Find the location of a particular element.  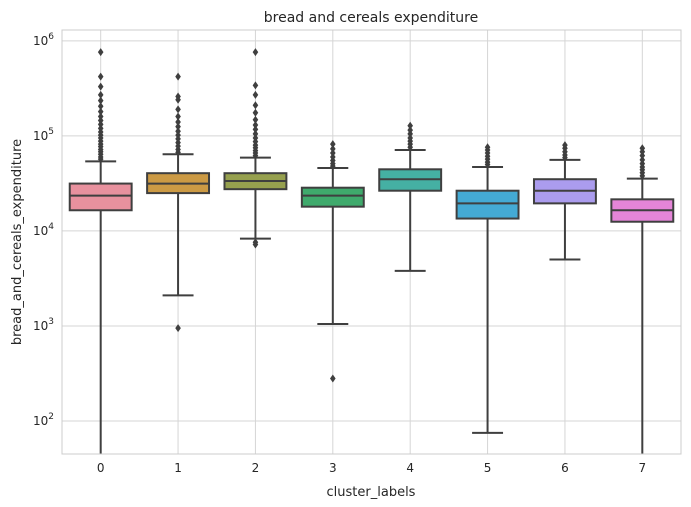

y-tick-label: 10⁴ is located at coordinates (43, 230).